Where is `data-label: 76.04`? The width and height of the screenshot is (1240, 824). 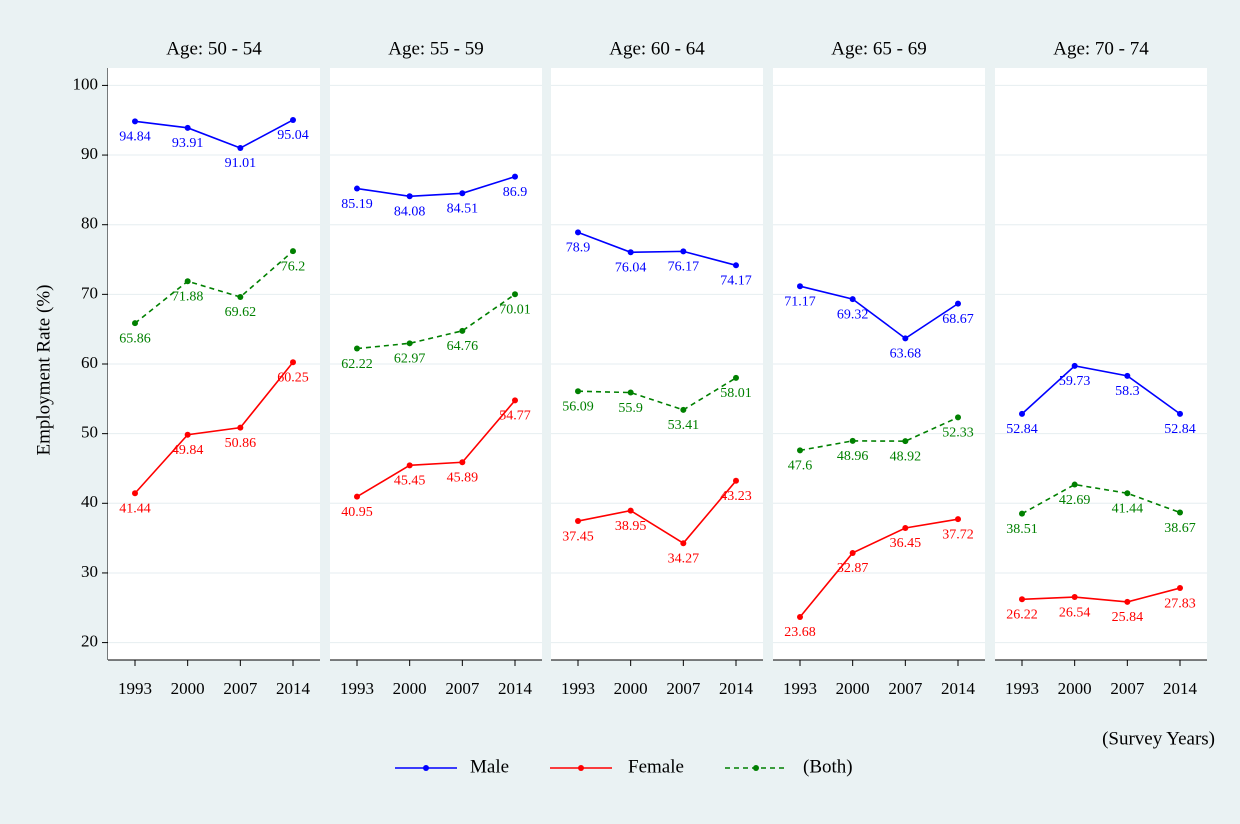 data-label: 76.04 is located at coordinates (631, 268).